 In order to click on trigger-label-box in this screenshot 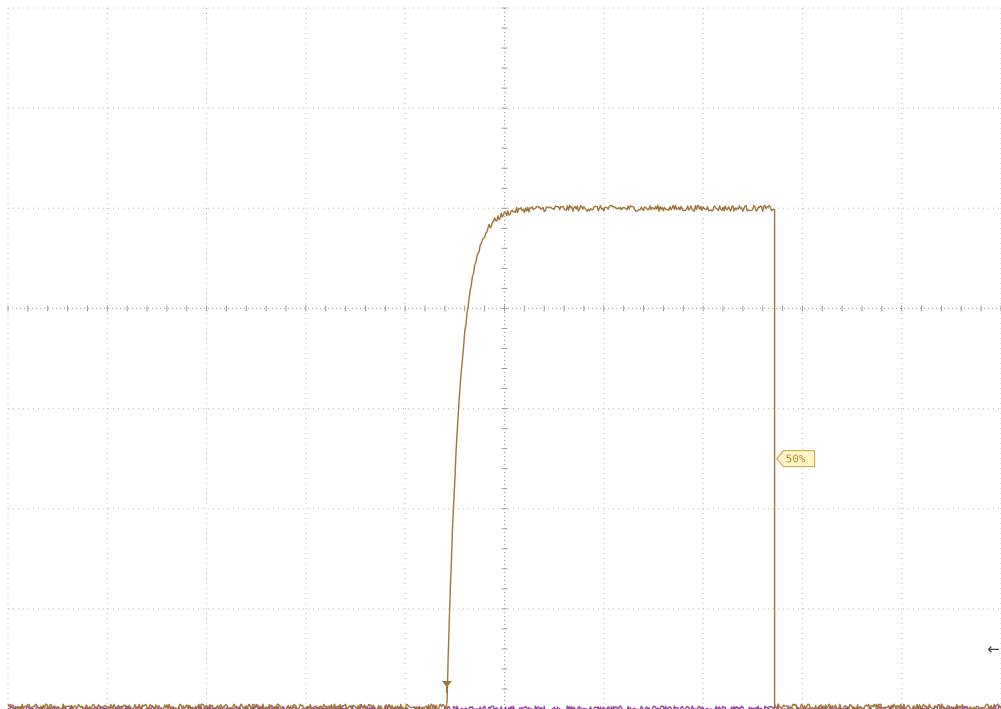, I will do `click(795, 459)`.